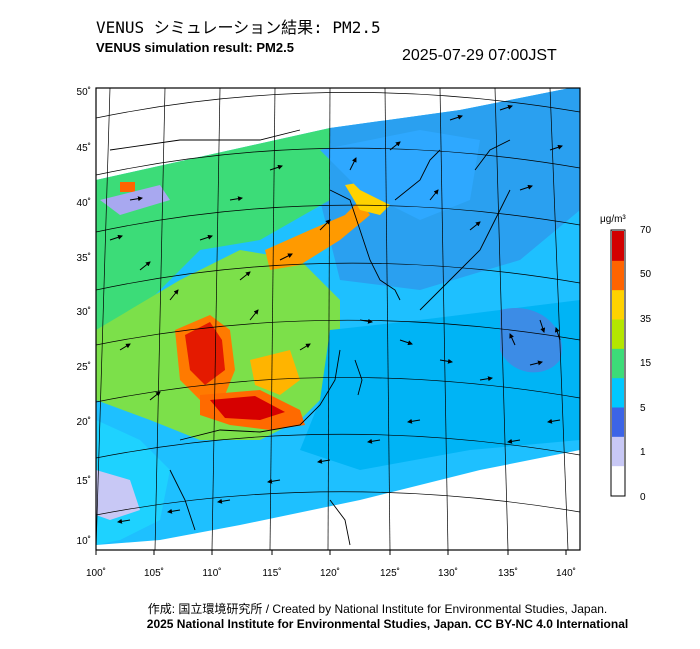  Describe the element at coordinates (84, 367) in the screenshot. I see `lat-label: 25˚` at that location.